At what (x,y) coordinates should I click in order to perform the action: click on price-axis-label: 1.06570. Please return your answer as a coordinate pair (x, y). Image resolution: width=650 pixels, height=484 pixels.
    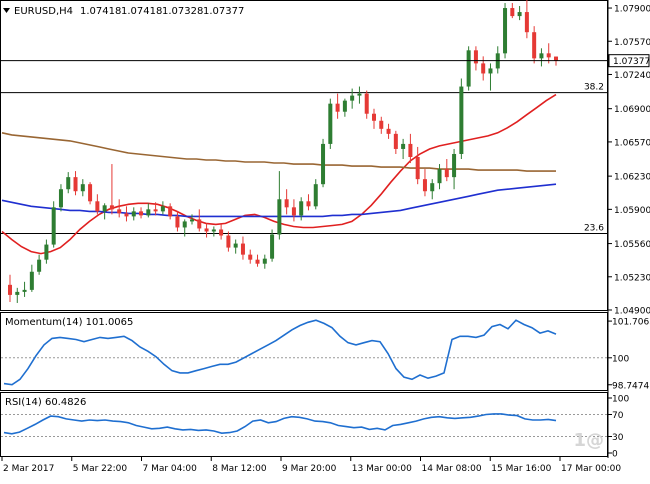
    Looking at the image, I should click on (632, 143).